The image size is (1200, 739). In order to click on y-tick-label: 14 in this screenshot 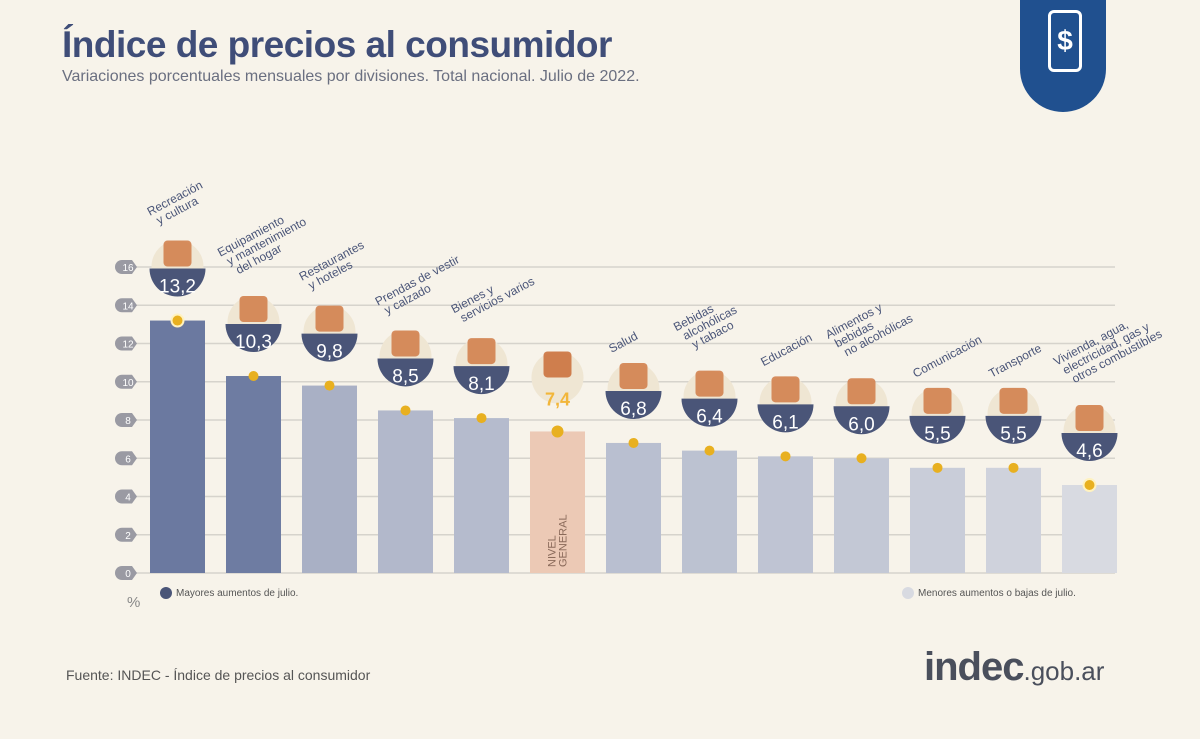, I will do `click(128, 306)`.